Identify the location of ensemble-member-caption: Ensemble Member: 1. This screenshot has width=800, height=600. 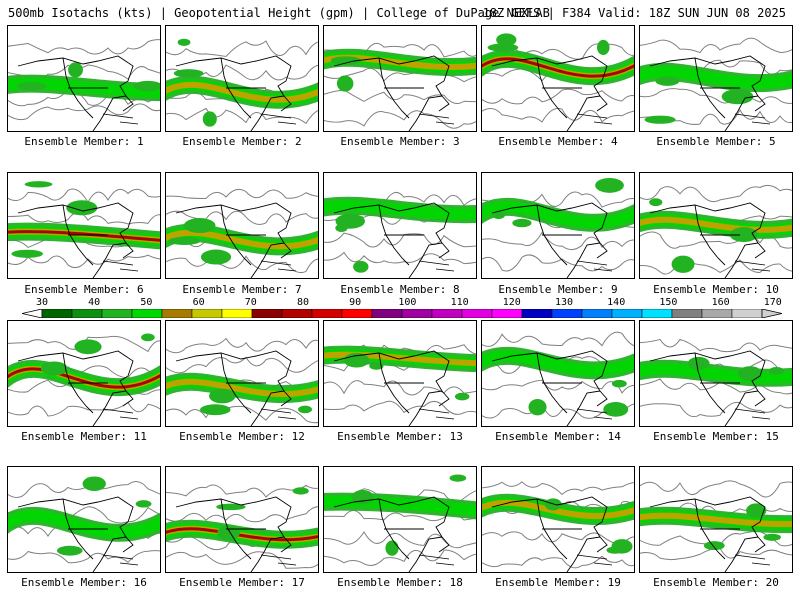
(84, 141).